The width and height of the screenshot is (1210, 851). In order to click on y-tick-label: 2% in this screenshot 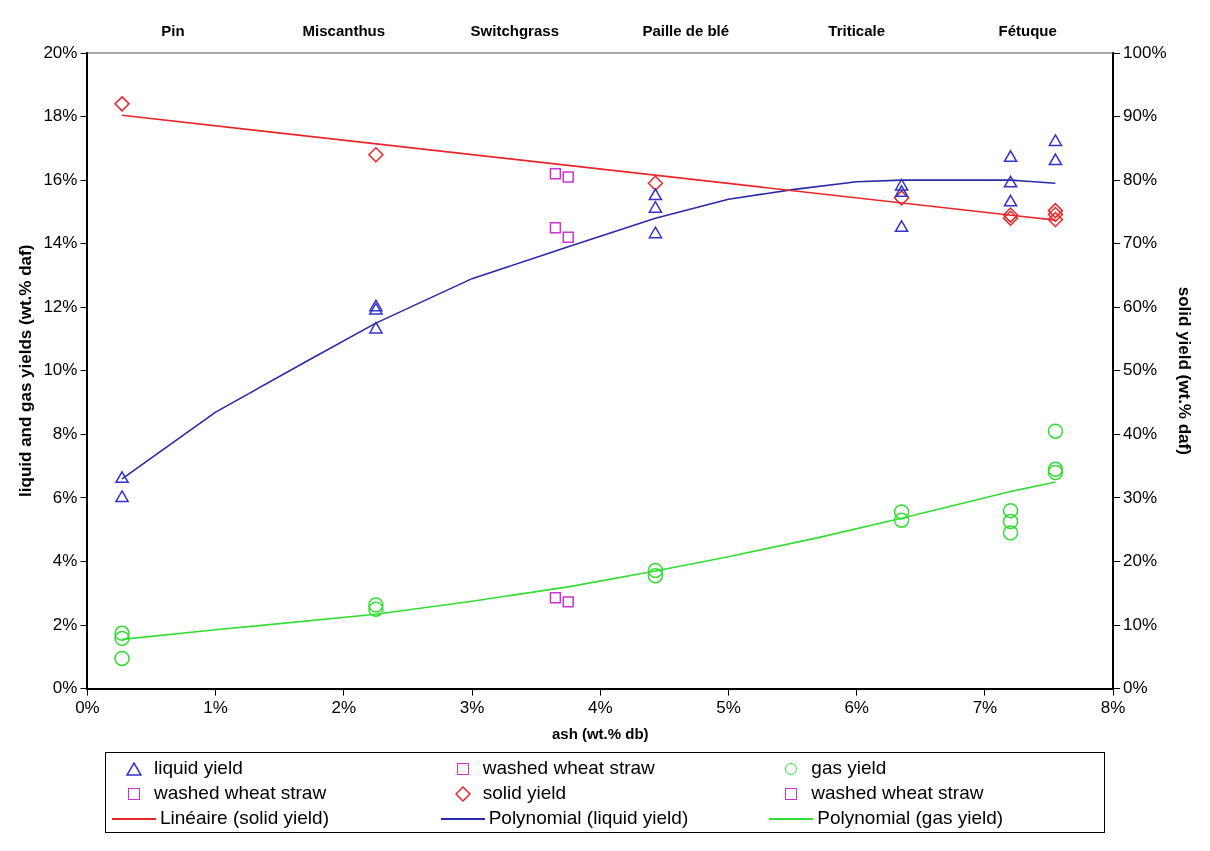, I will do `click(65, 624)`.